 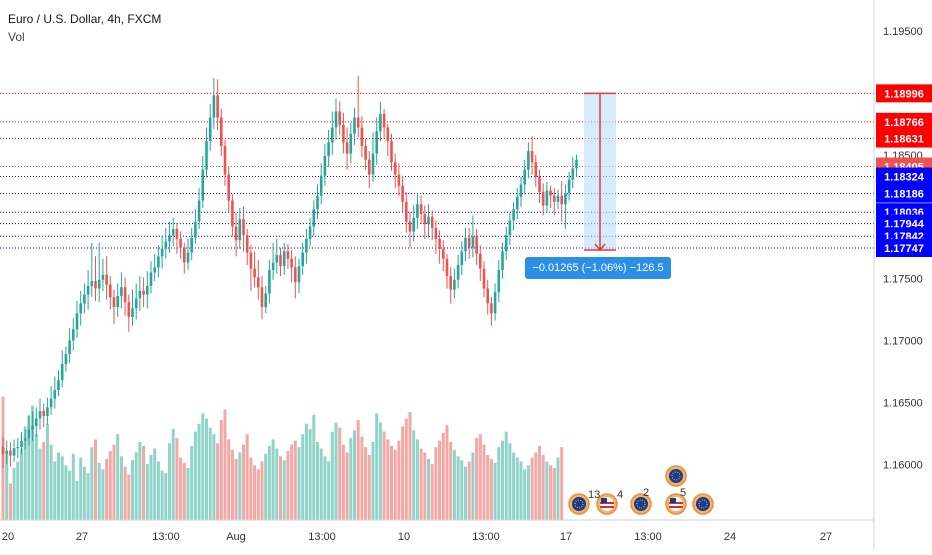 What do you see at coordinates (417, 537) in the screenshot?
I see `time-axis: 20 27 13:00 Aug 13:00 10 13:00 17 13:00 24 27` at bounding box center [417, 537].